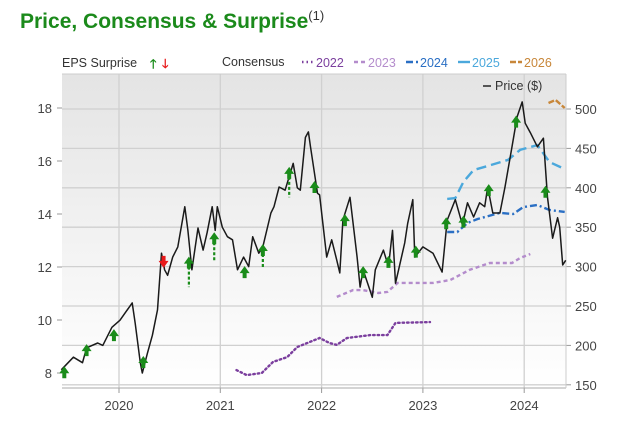  I want to click on legend-consensus: Consensus, so click(253, 62).